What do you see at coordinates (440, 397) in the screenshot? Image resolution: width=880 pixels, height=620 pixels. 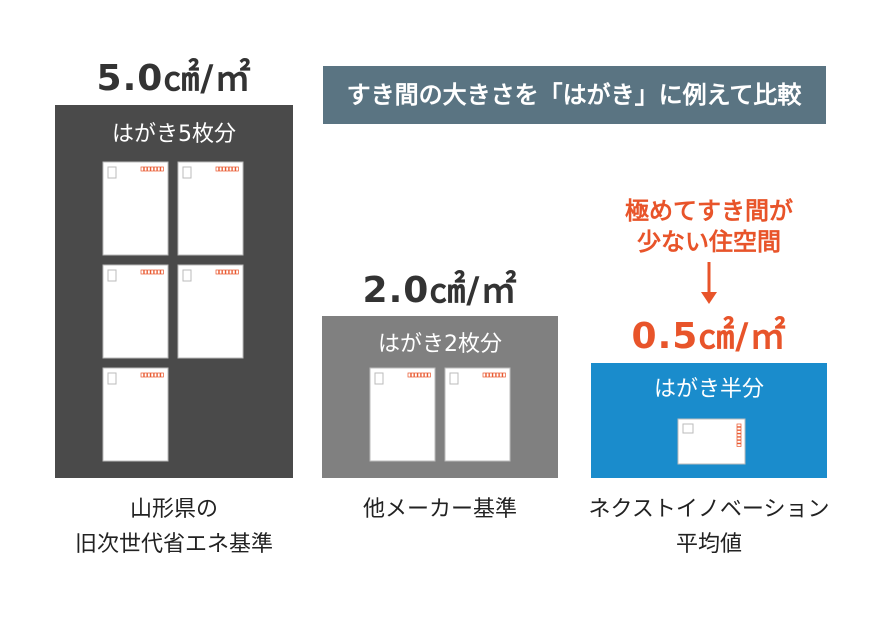 I see `panel-bg` at bounding box center [440, 397].